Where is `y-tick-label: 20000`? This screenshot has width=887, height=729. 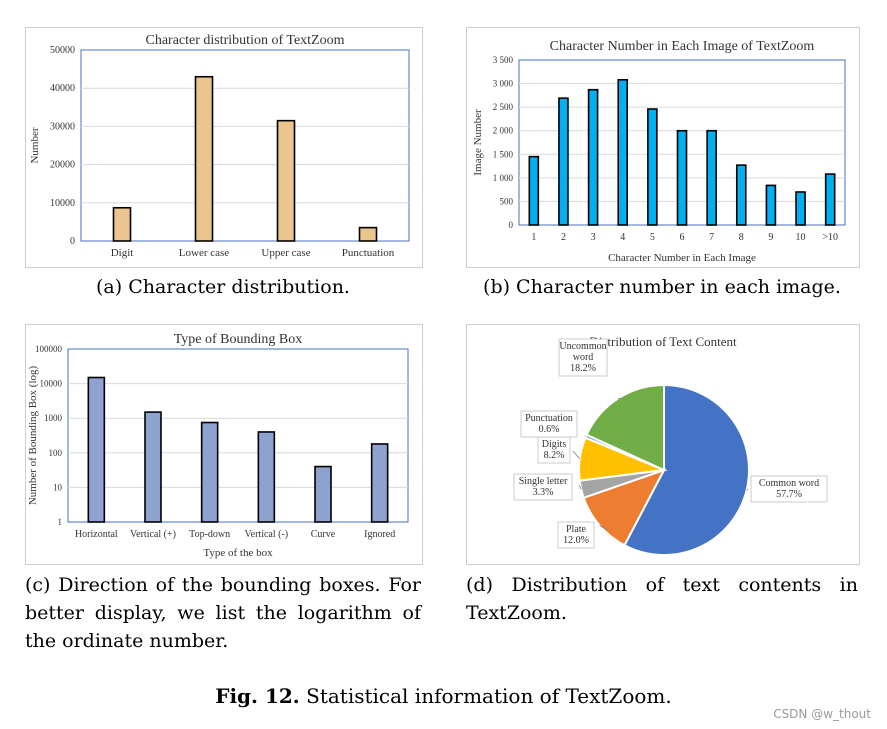
y-tick-label: 20000 is located at coordinates (62, 165).